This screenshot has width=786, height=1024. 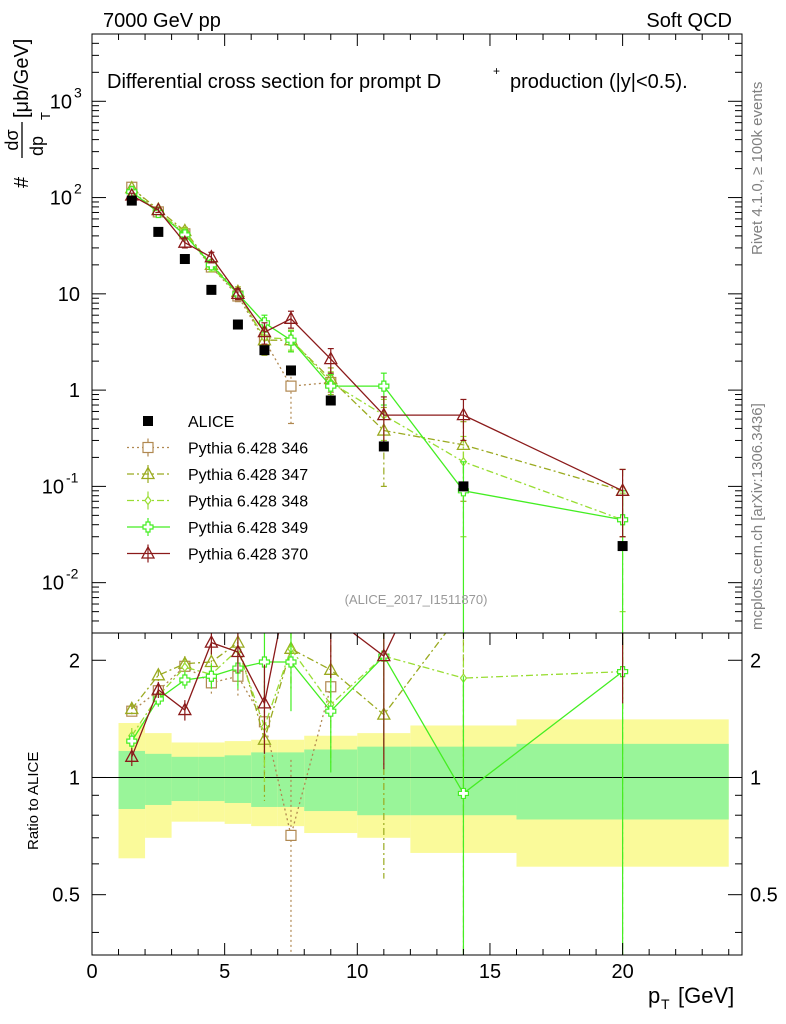 I want to click on x-label-main: p, so click(x=654, y=995).